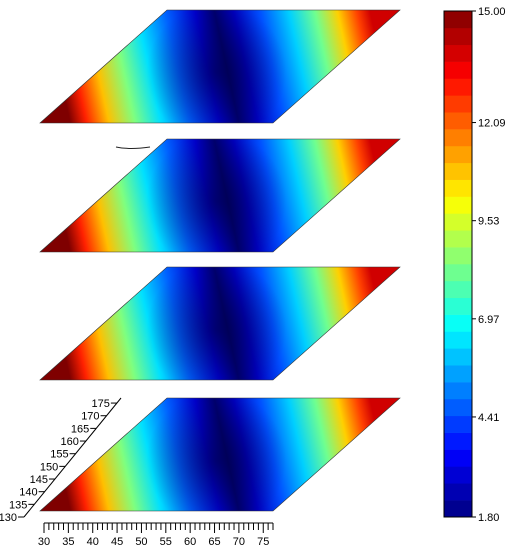  I want to click on x-tick-label: 75, so click(263, 542).